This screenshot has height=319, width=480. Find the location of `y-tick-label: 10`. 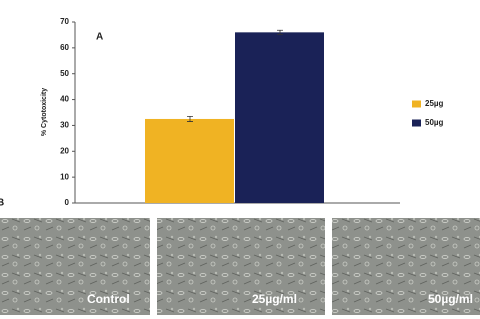

y-tick-label: 10 is located at coordinates (64, 176).